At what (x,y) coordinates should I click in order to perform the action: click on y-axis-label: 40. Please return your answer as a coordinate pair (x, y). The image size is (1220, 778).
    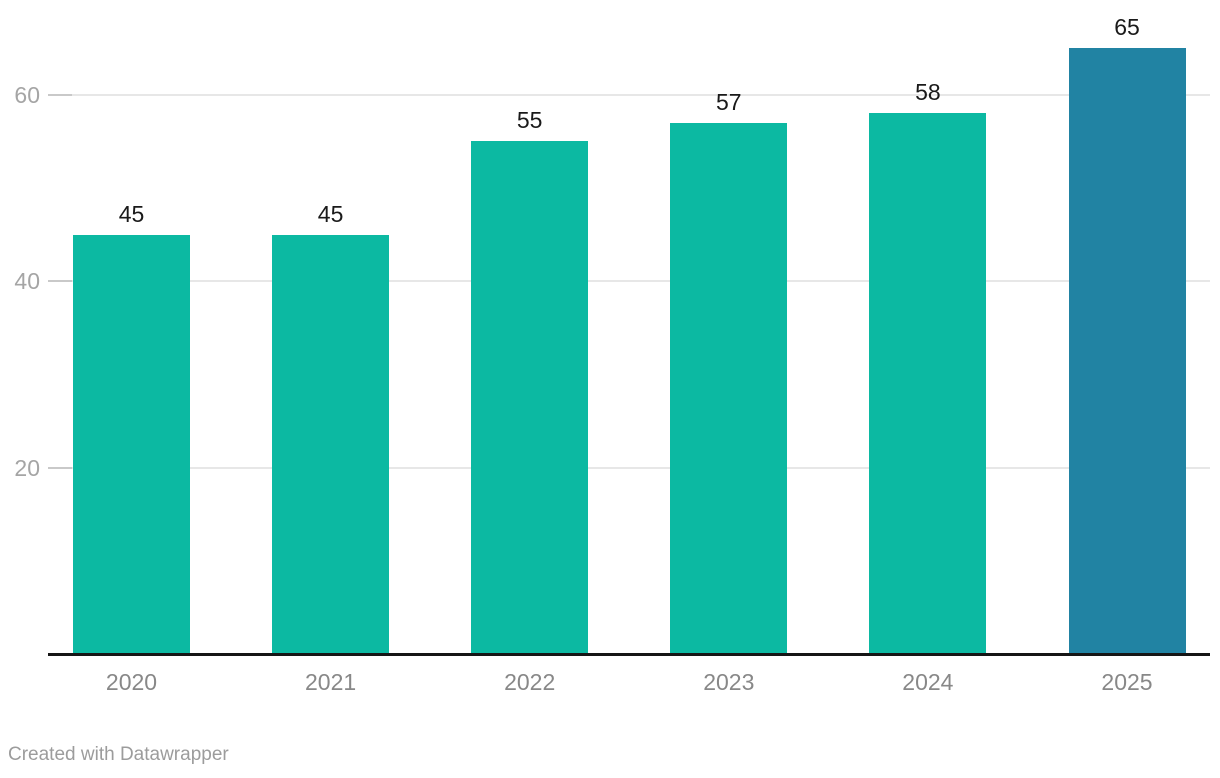
    Looking at the image, I should click on (27, 281).